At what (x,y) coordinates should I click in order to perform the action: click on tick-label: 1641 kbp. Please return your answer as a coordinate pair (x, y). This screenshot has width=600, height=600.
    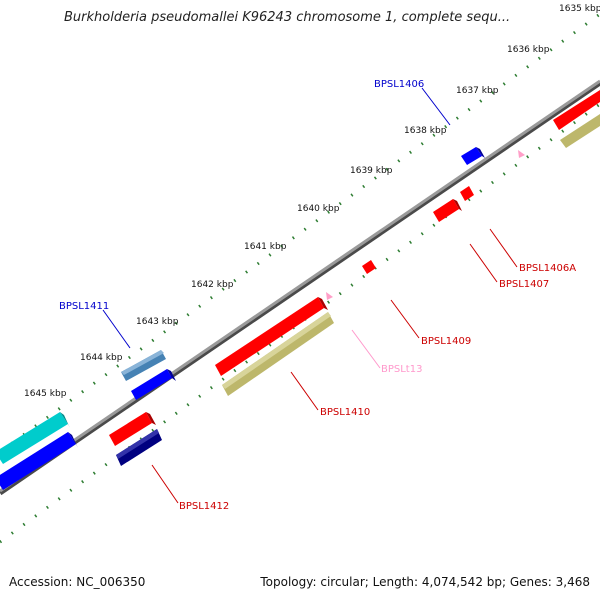
    Looking at the image, I should click on (265, 247).